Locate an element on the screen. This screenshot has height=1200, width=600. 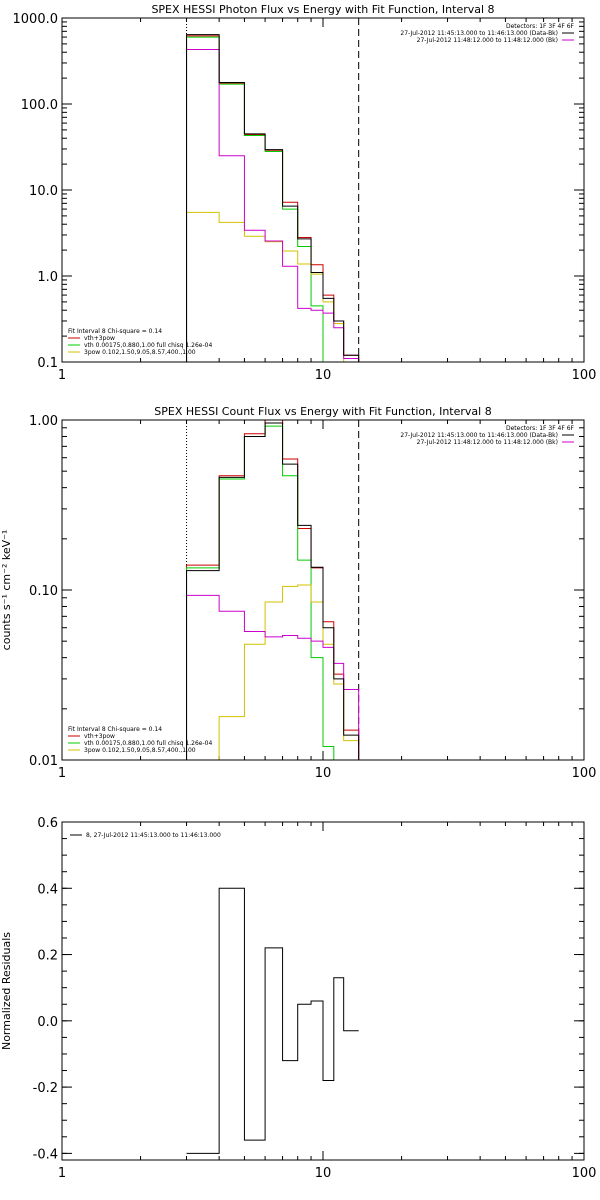
y-axis-label: counts s⁻¹ cm⁻² keV⁻¹ is located at coordinates (6, 590).